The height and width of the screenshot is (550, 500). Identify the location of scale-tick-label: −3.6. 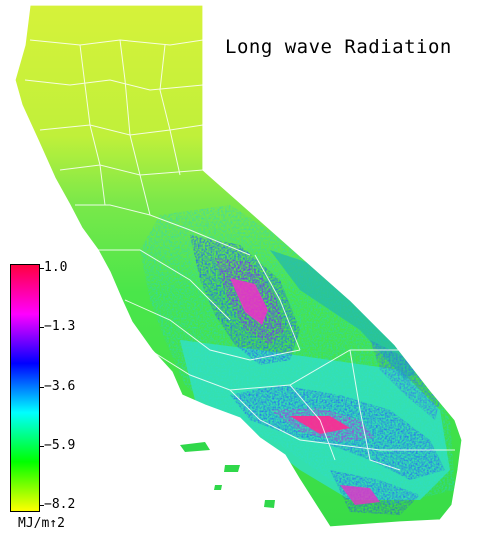
(60, 386).